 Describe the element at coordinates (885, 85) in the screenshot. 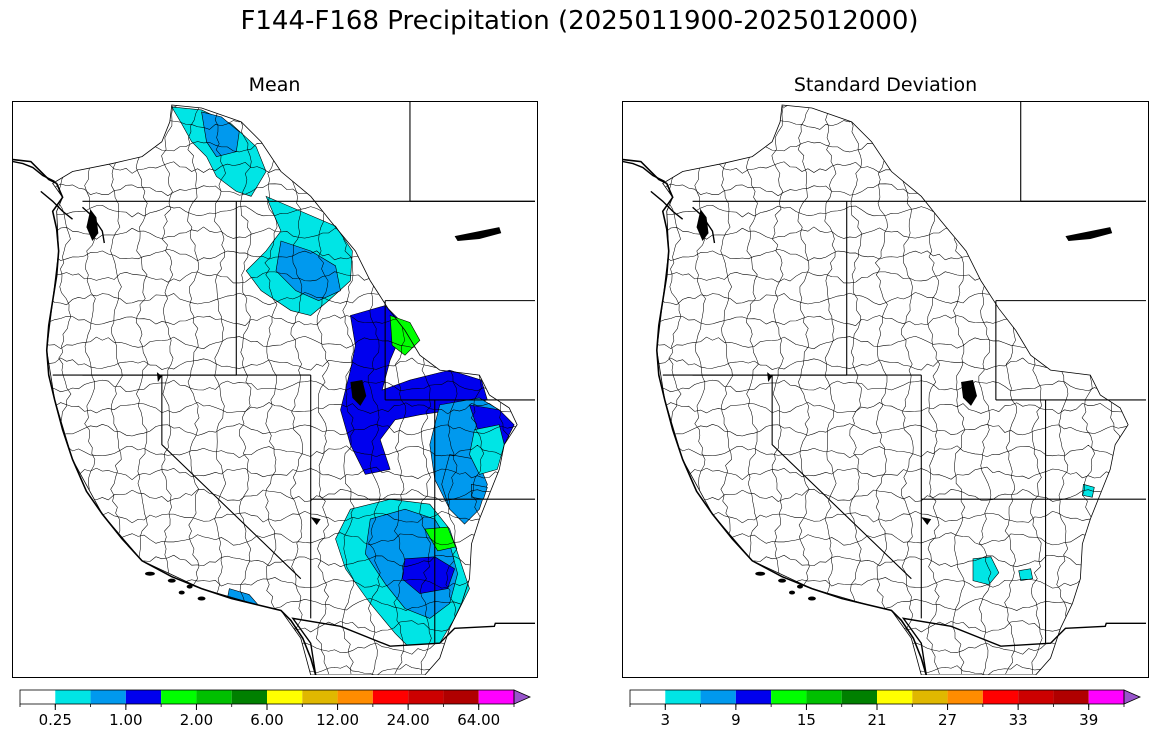

I see `panel-title-std: Standard Deviation` at that location.